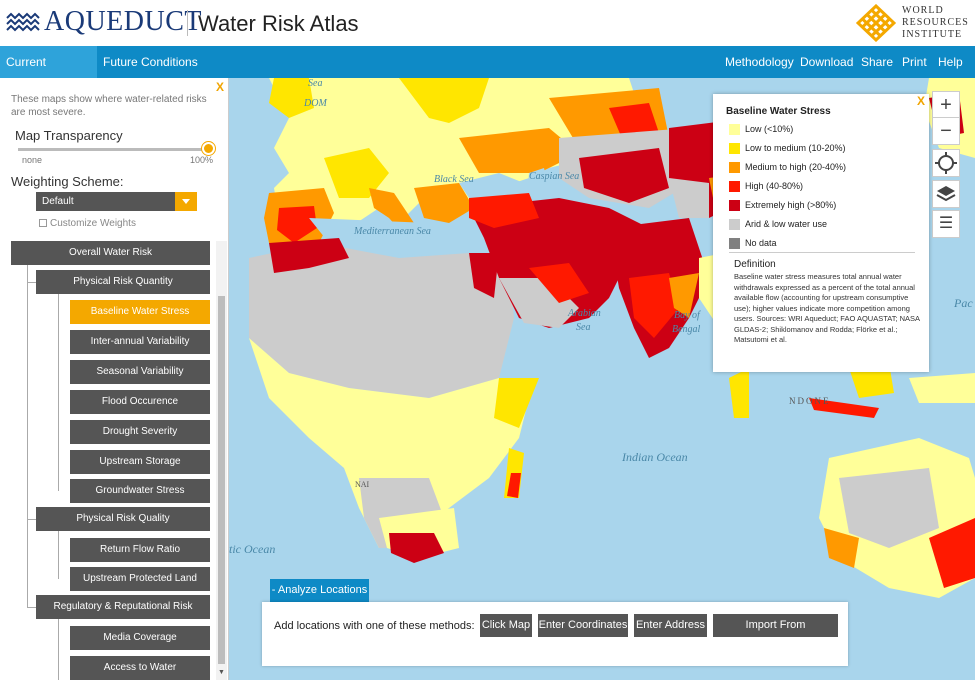  What do you see at coordinates (362, 484) in the screenshot?
I see `label-namibia: NAI` at bounding box center [362, 484].